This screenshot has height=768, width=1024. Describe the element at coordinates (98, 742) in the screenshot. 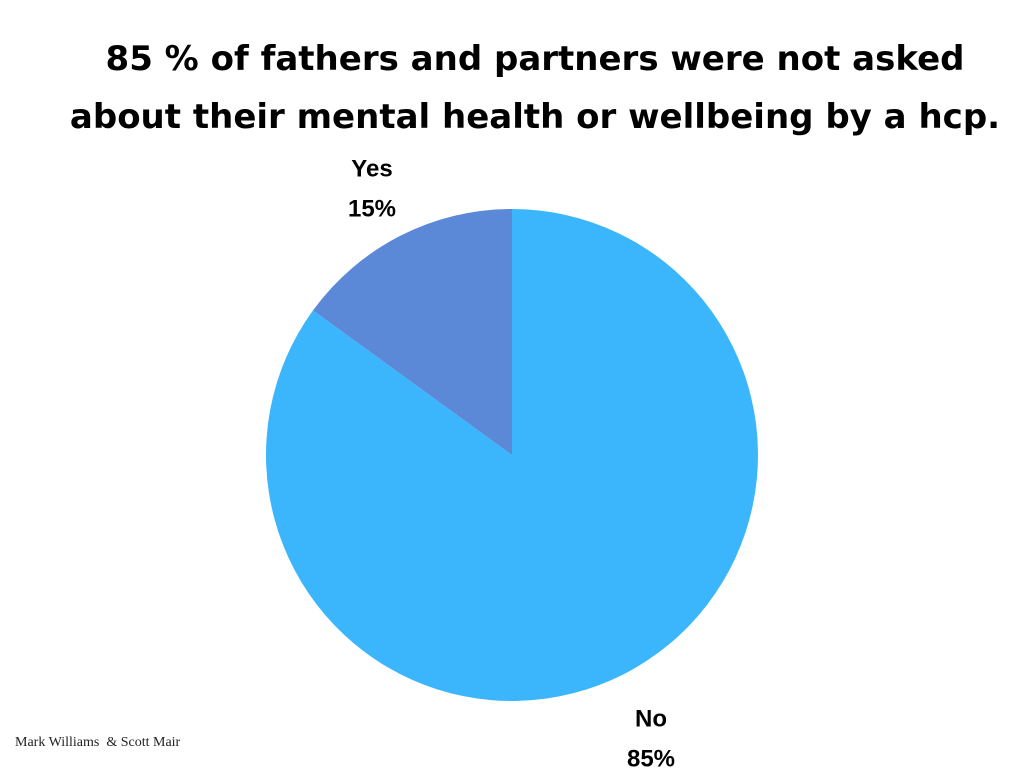

I see `author-credit: Mark Williams & Scott Mair` at that location.